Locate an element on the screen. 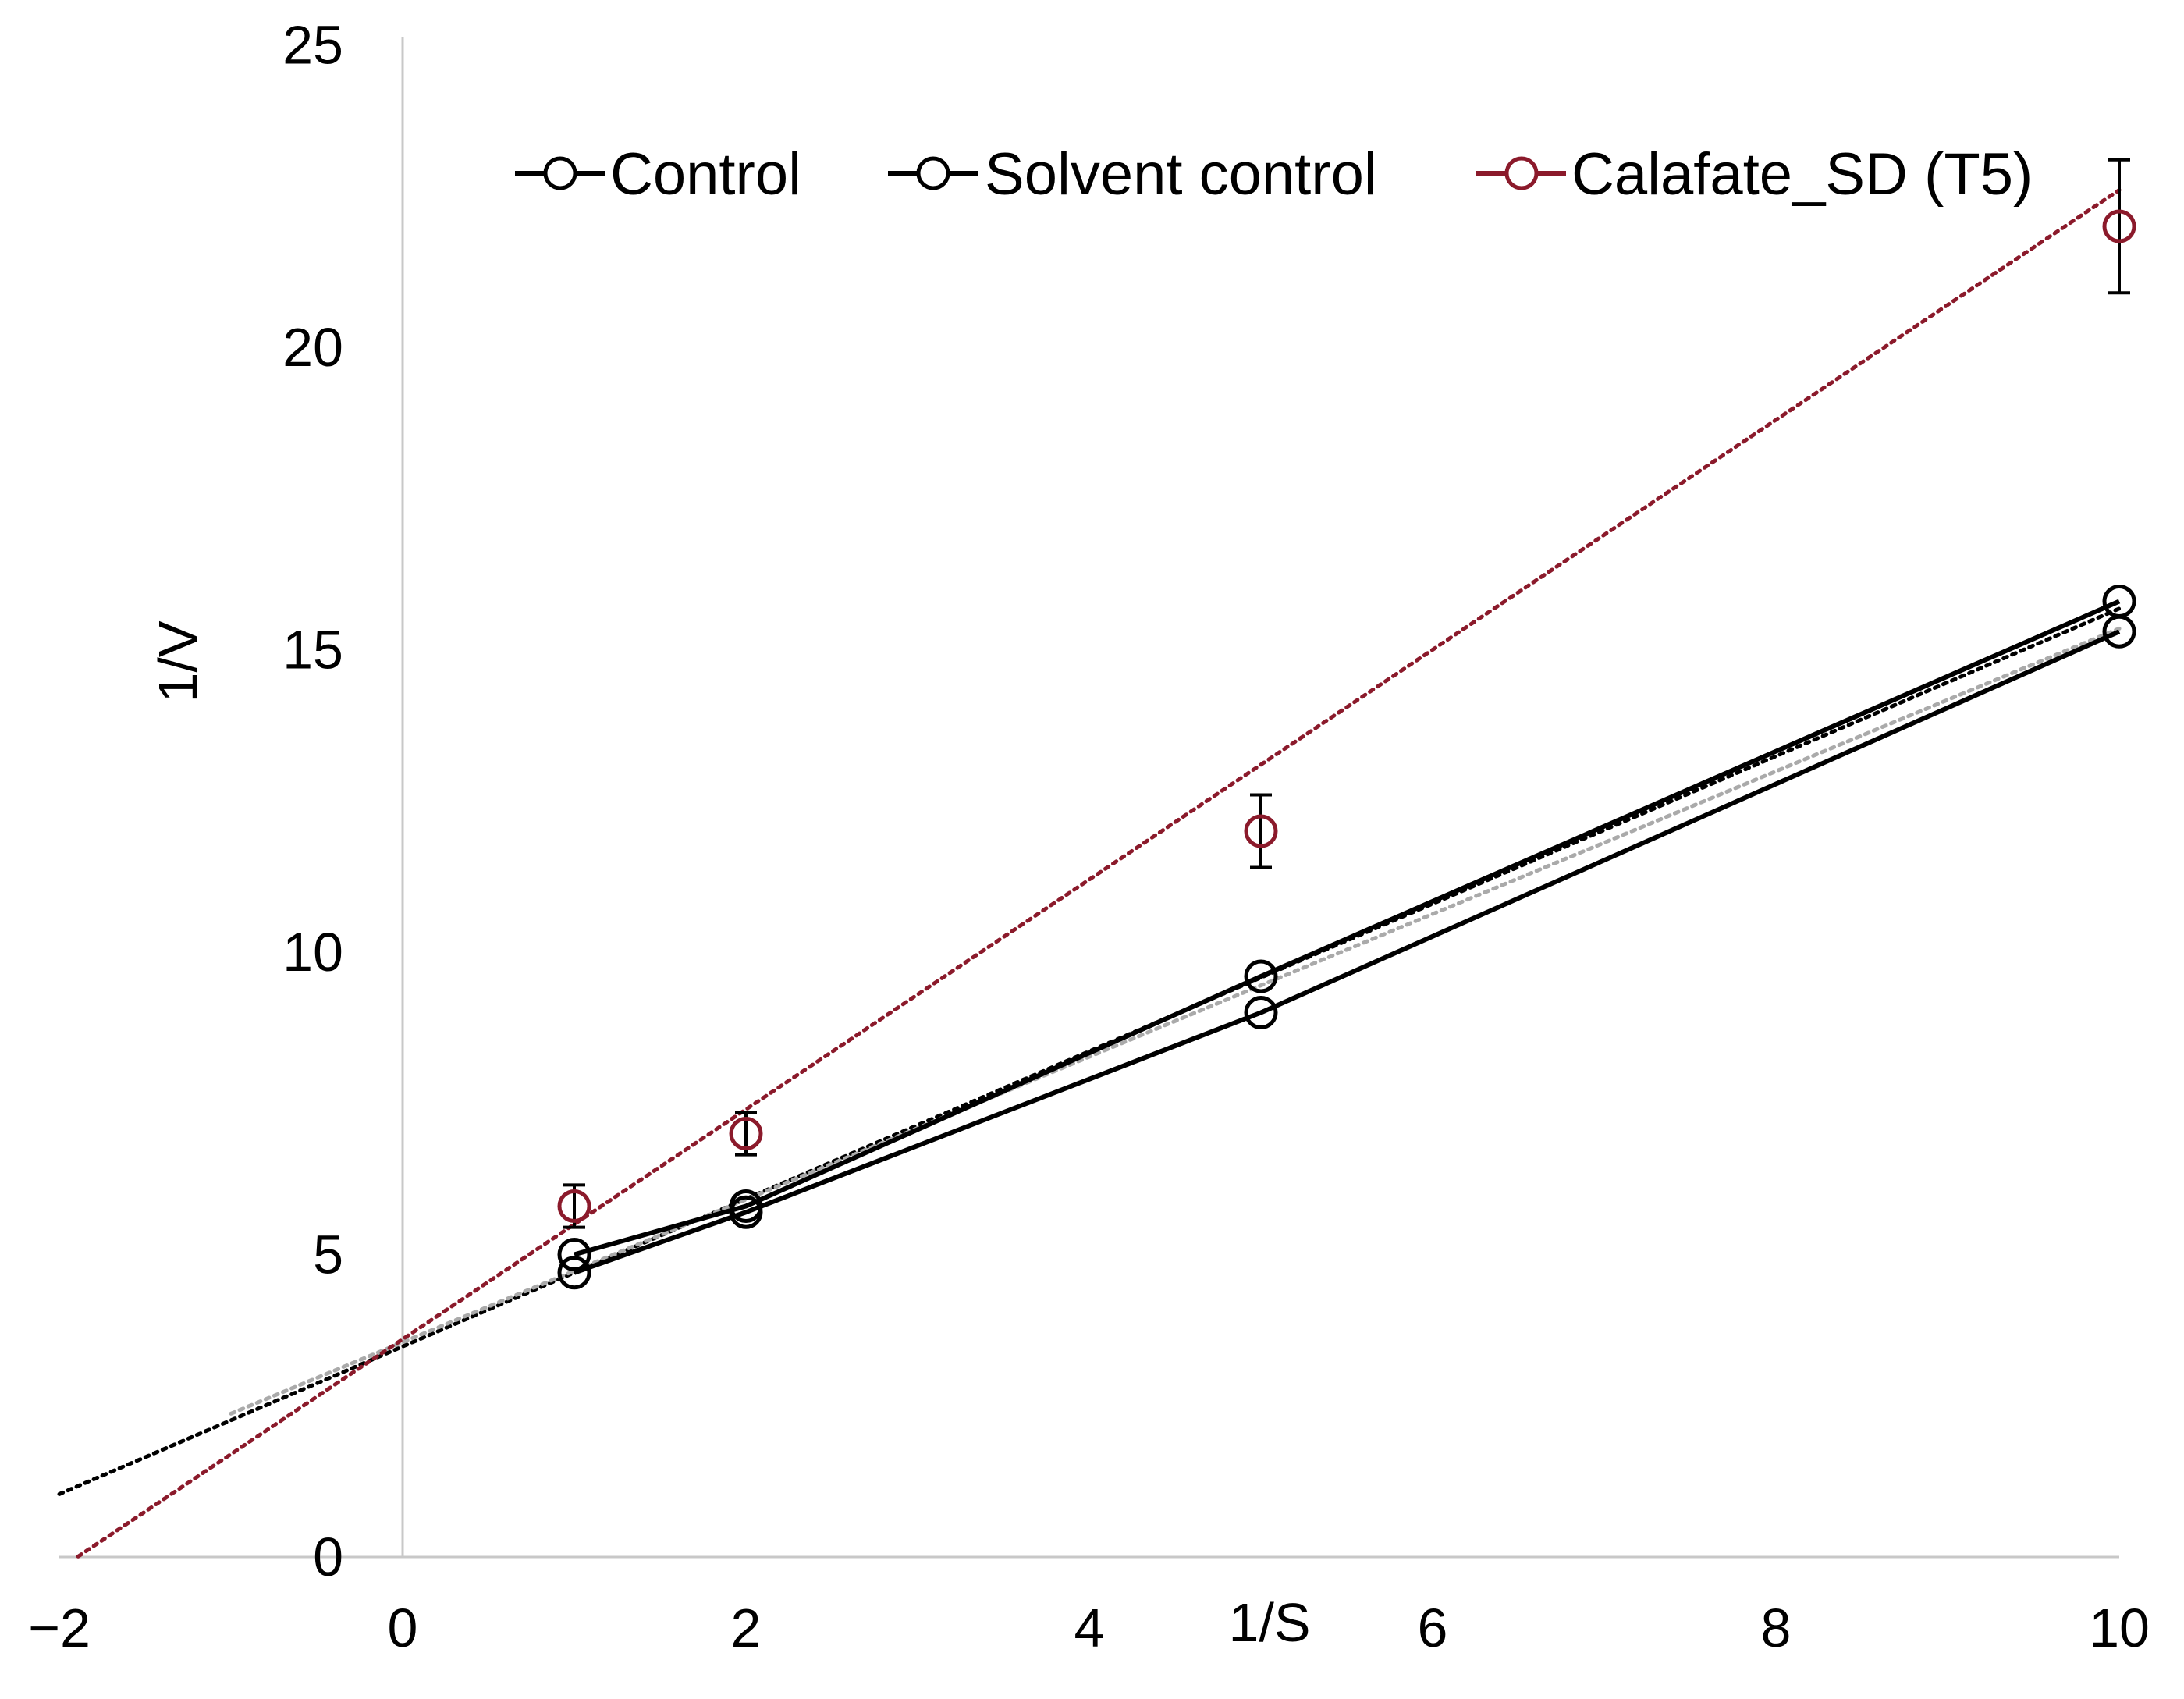 This screenshot has height=1699, width=2184. x-tick-label: 8 is located at coordinates (1776, 1628).